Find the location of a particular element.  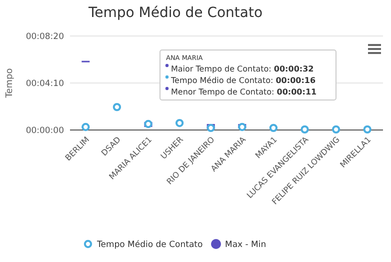

annotation: Menor Tempo de Contato: 00:00:11 is located at coordinates (244, 92).